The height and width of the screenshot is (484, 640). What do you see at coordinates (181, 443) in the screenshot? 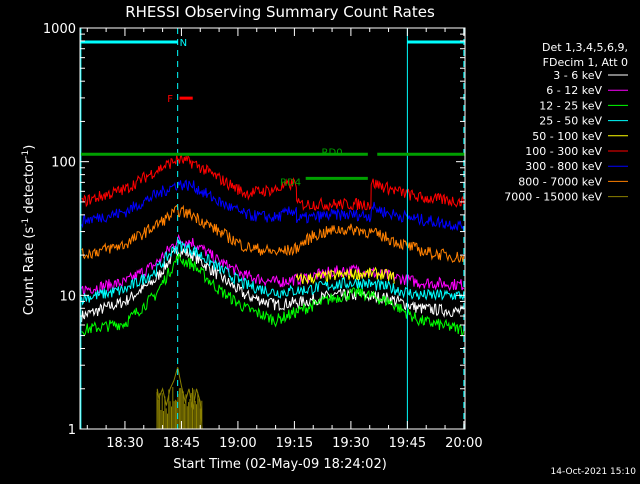
I see `x-tick-label: 18:45` at bounding box center [181, 443].